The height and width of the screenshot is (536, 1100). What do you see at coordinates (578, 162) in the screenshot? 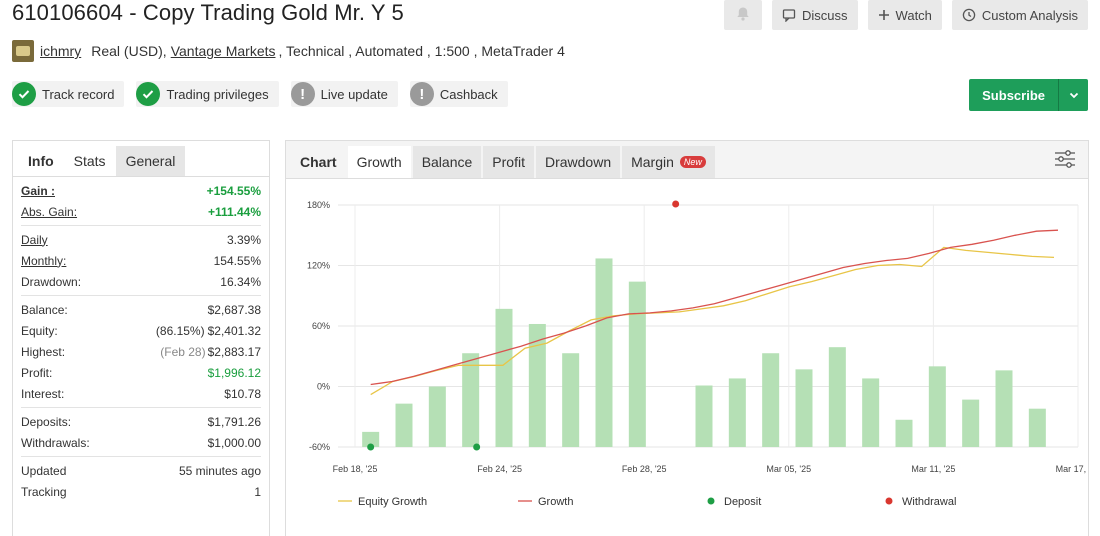
I see `tab-drawdown: Drawdown` at bounding box center [578, 162].